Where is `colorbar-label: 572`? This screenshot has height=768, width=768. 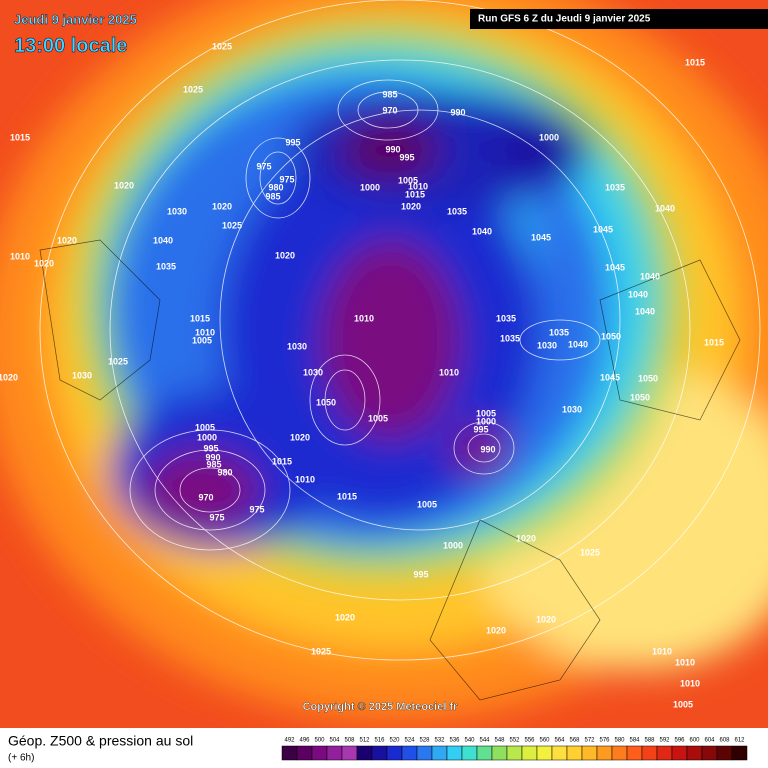
colorbar-label: 572 is located at coordinates (589, 741).